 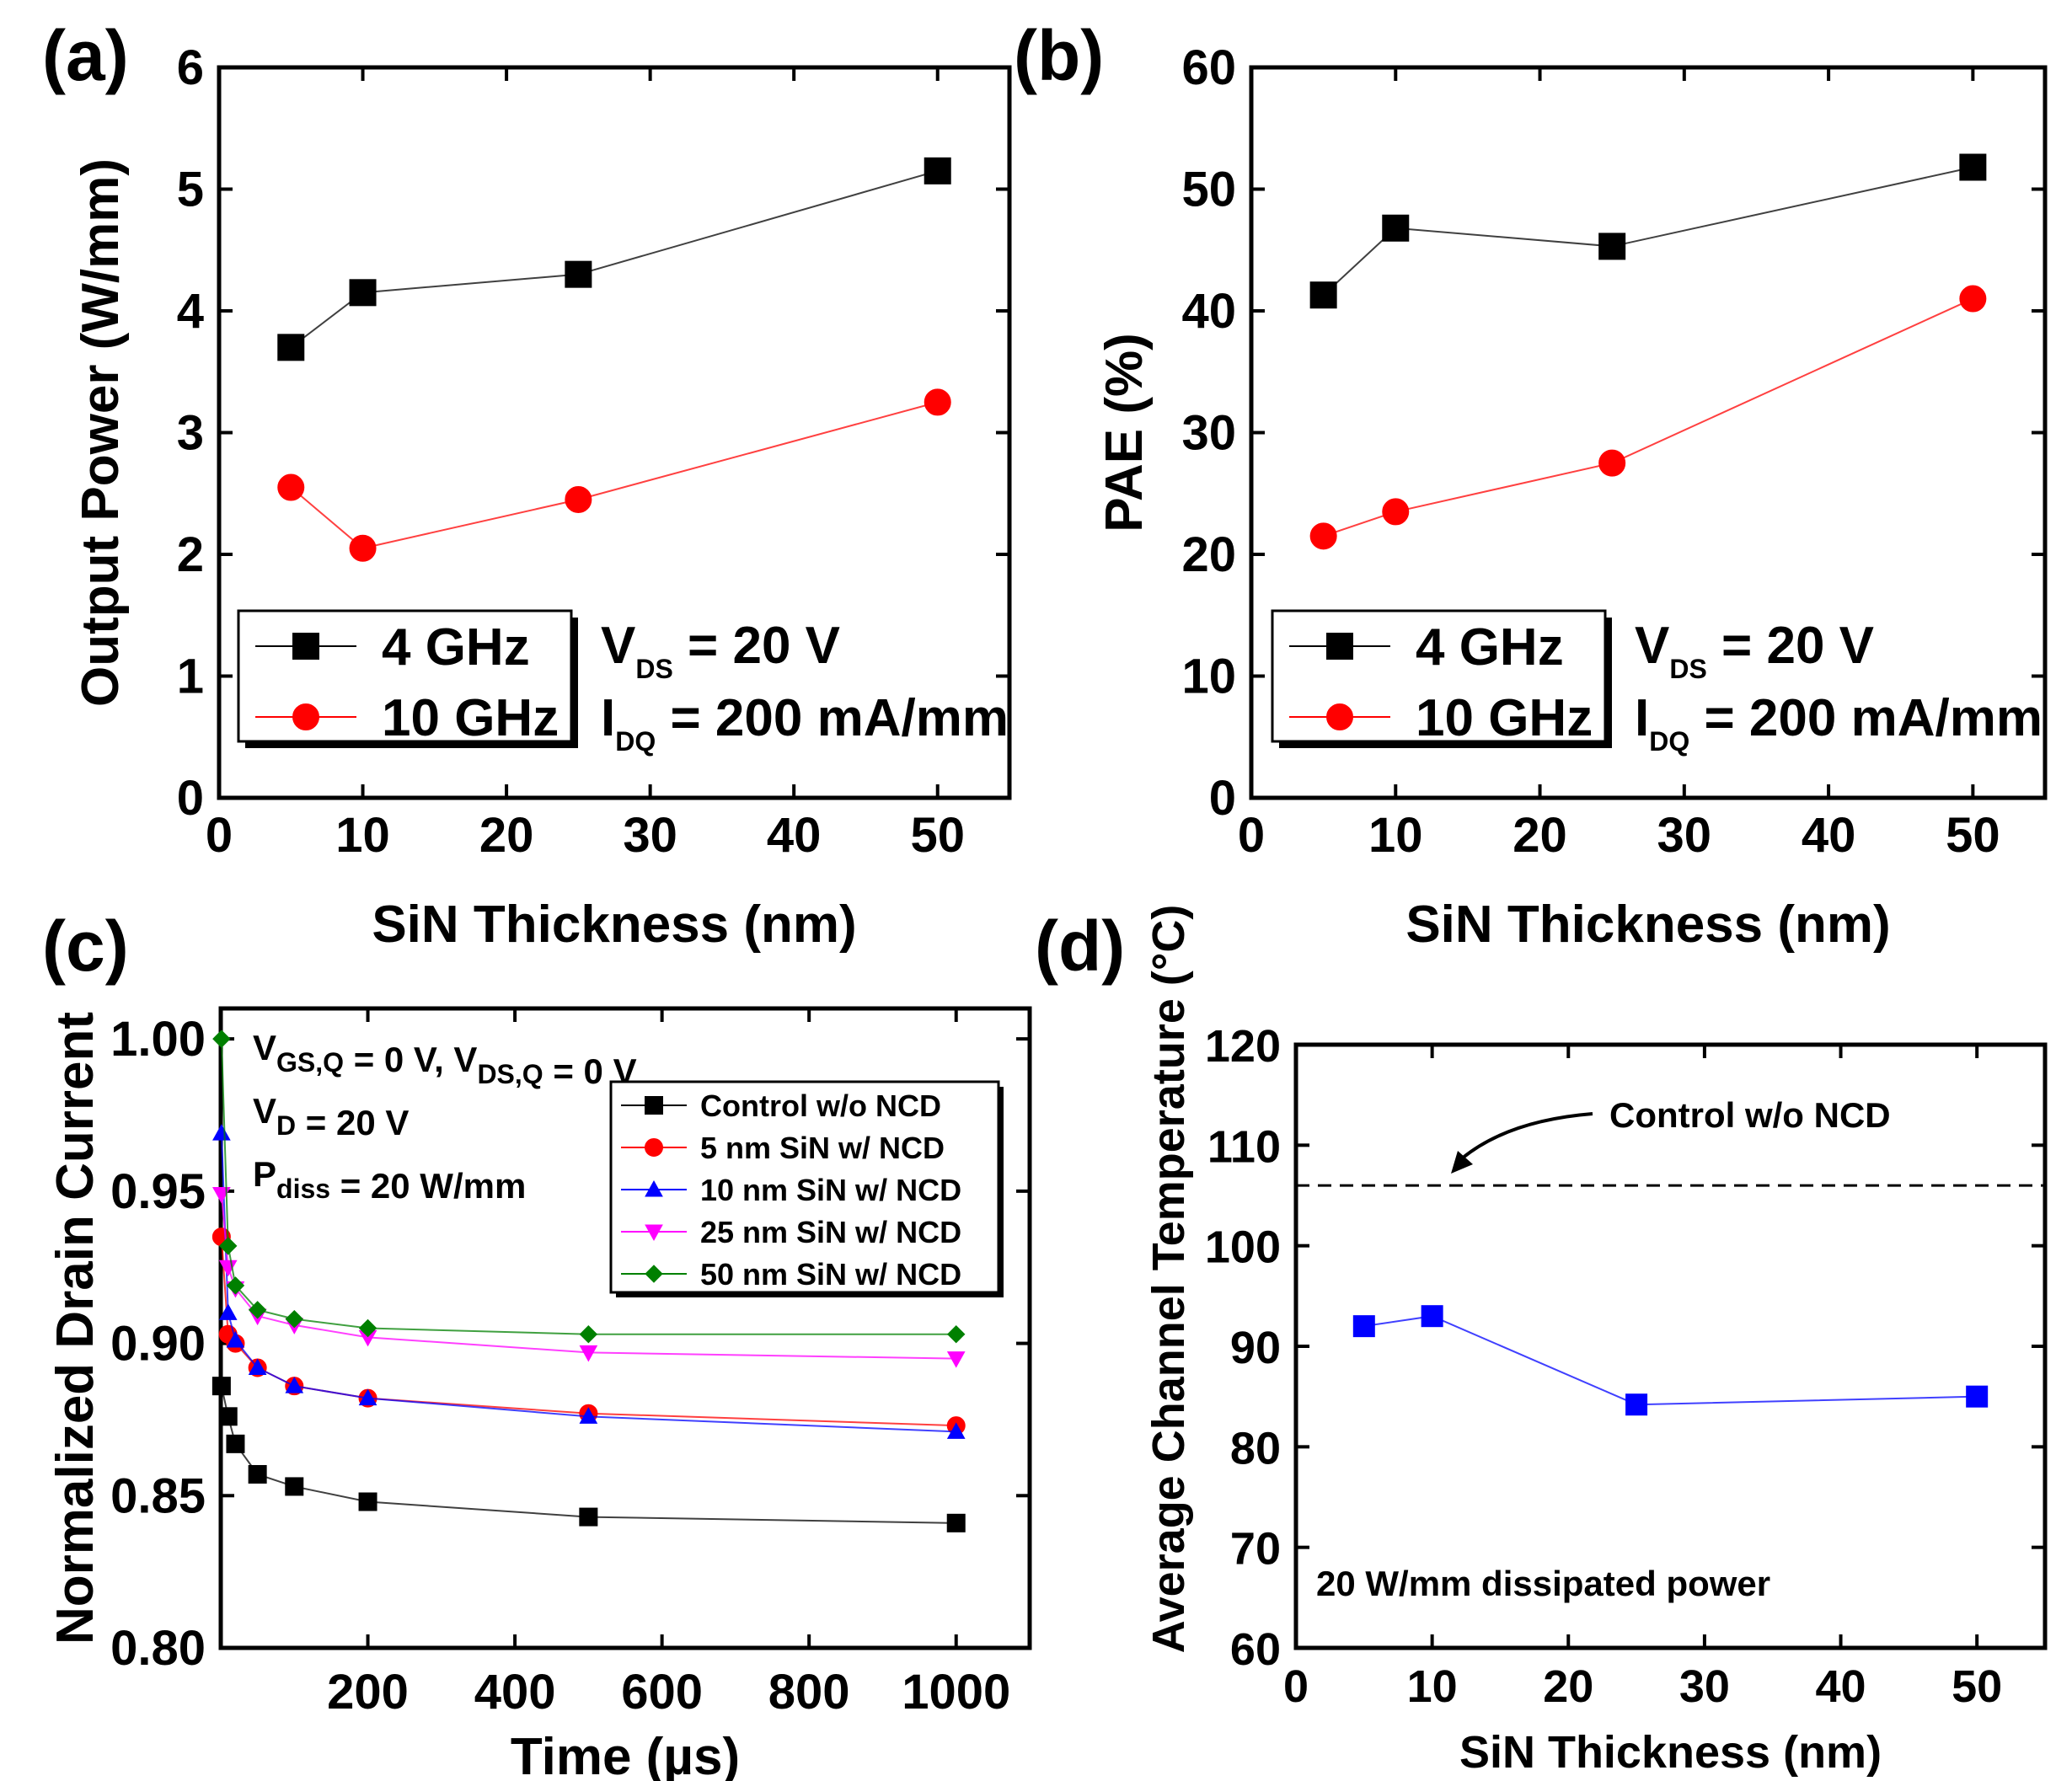 I want to click on legend-label: 5 nm SiN w/ NCD, so click(x=822, y=1148).